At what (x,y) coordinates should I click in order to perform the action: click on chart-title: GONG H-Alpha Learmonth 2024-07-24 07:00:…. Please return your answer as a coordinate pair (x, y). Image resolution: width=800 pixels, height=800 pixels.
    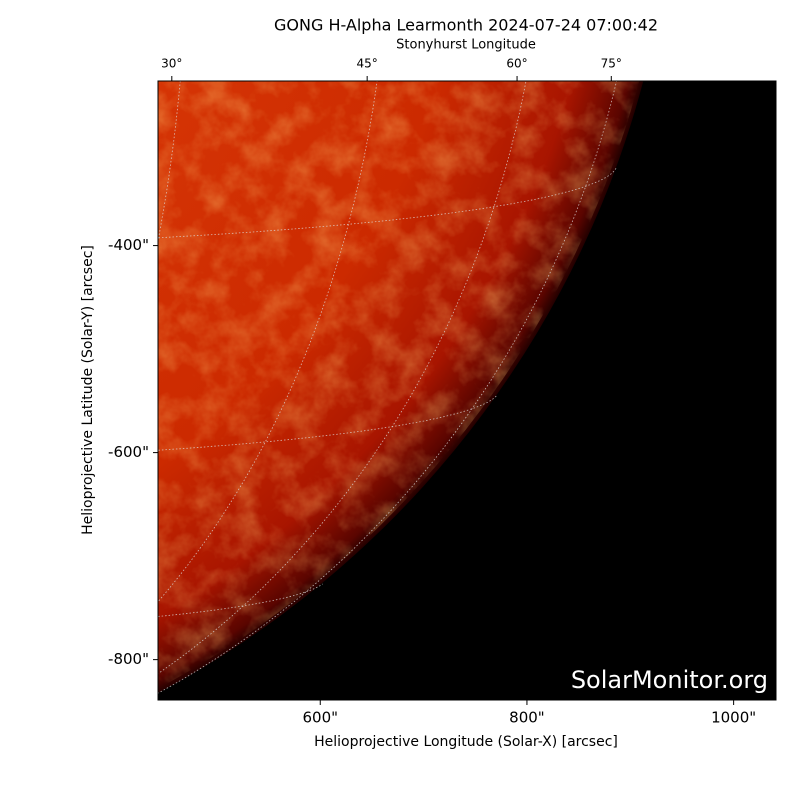
    Looking at the image, I should click on (466, 25).